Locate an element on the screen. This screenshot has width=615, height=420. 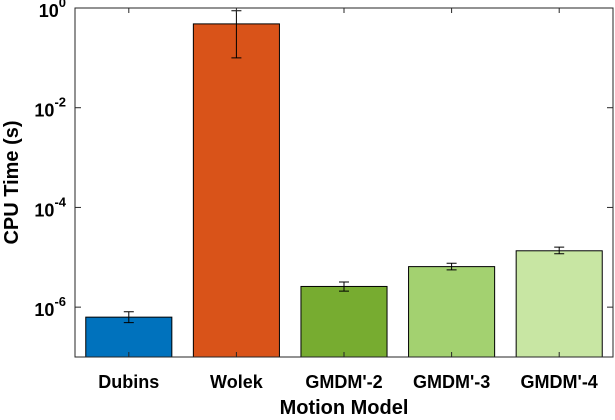
x-tick-label: GMDM'-3 is located at coordinates (451, 382).